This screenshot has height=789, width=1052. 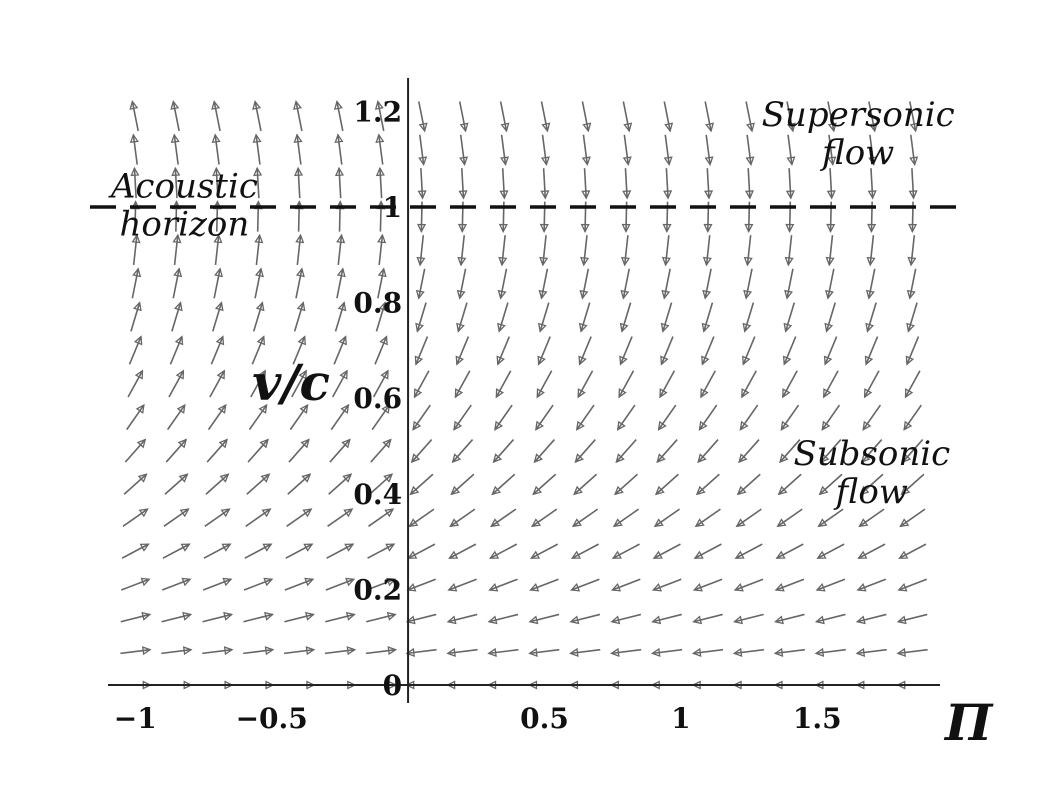 What do you see at coordinates (392, 207) in the screenshot?
I see `y-tick-label: 1` at bounding box center [392, 207].